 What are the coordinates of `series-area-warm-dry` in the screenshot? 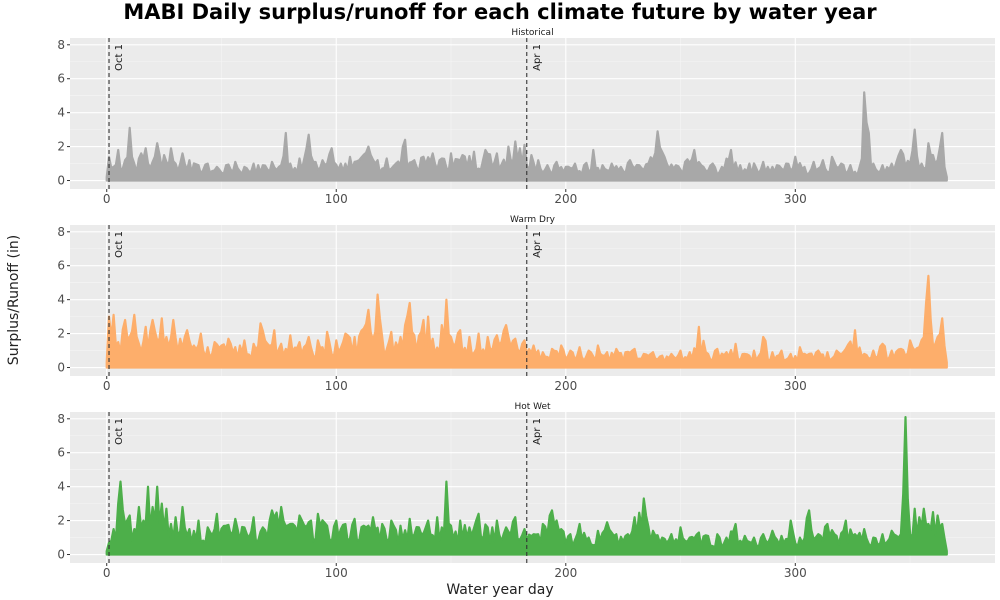 It's located at (526, 321).